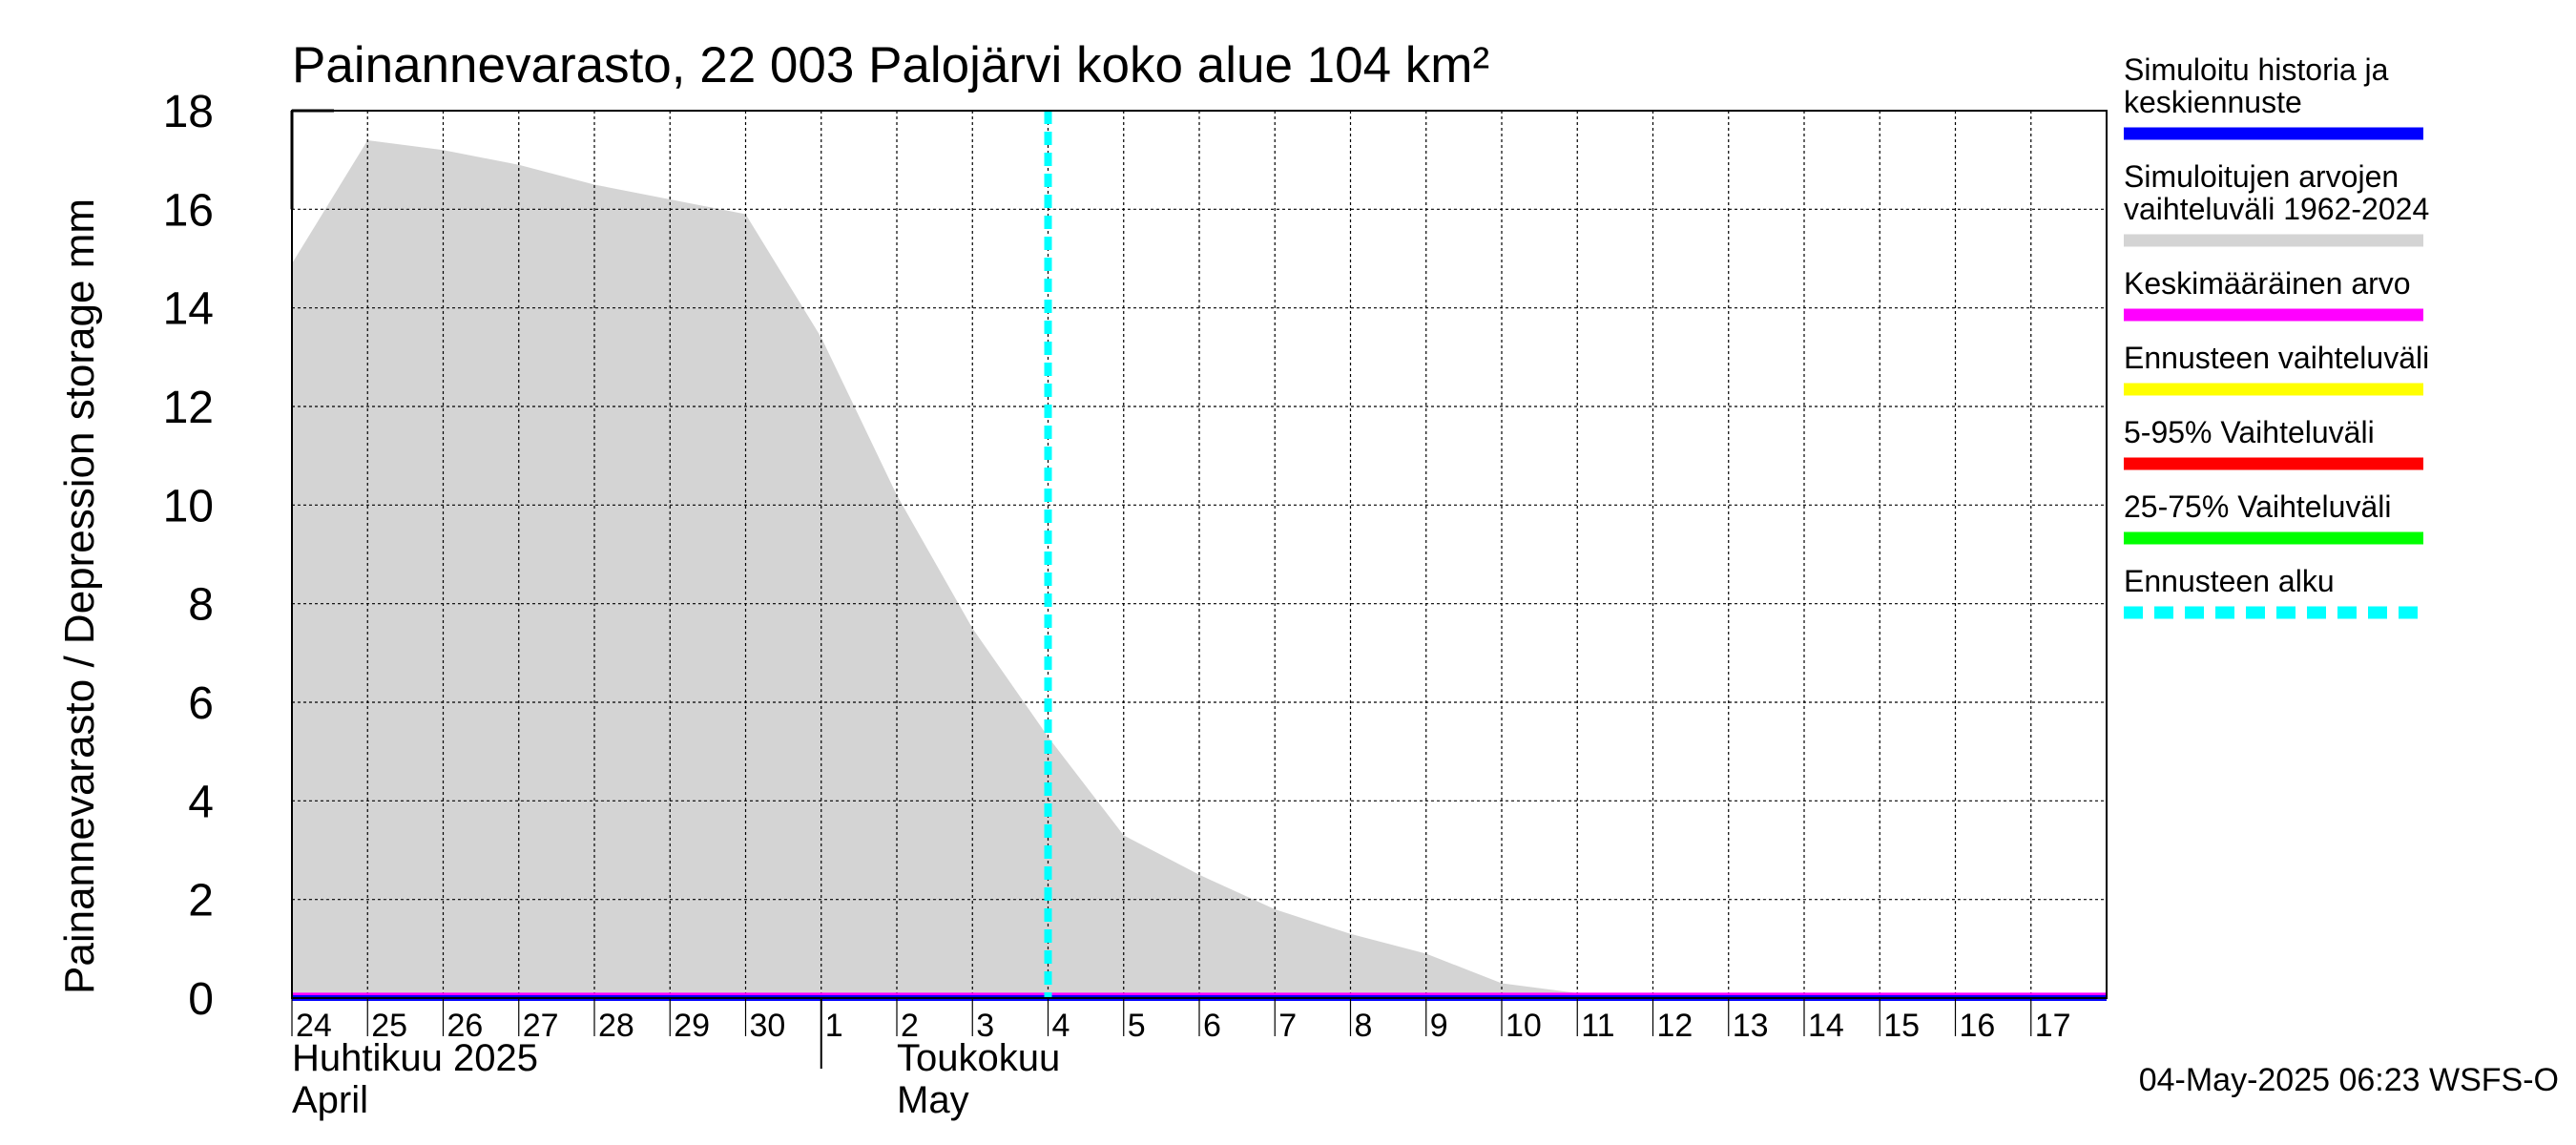 Image resolution: width=2576 pixels, height=1145 pixels. What do you see at coordinates (79, 596) in the screenshot?
I see `y-axis-label: Painannevarasto / Depression storage mm` at bounding box center [79, 596].